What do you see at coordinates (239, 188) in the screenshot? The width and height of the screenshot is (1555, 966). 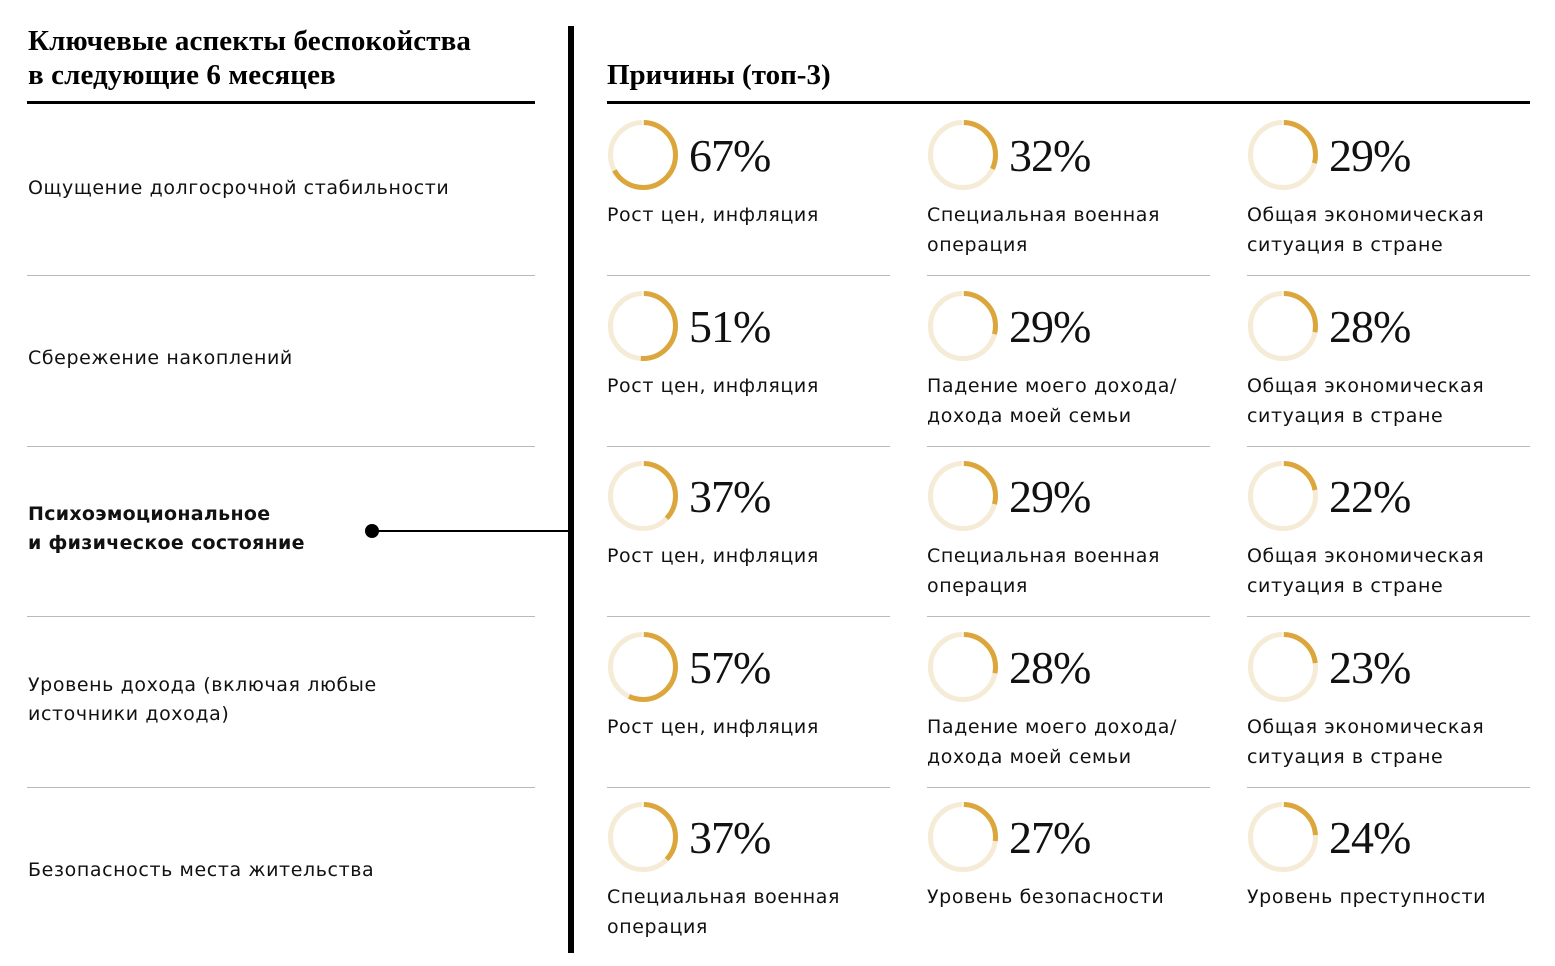 I see `aspect-label-line: Ощущение долгосрочной стабильности` at bounding box center [239, 188].